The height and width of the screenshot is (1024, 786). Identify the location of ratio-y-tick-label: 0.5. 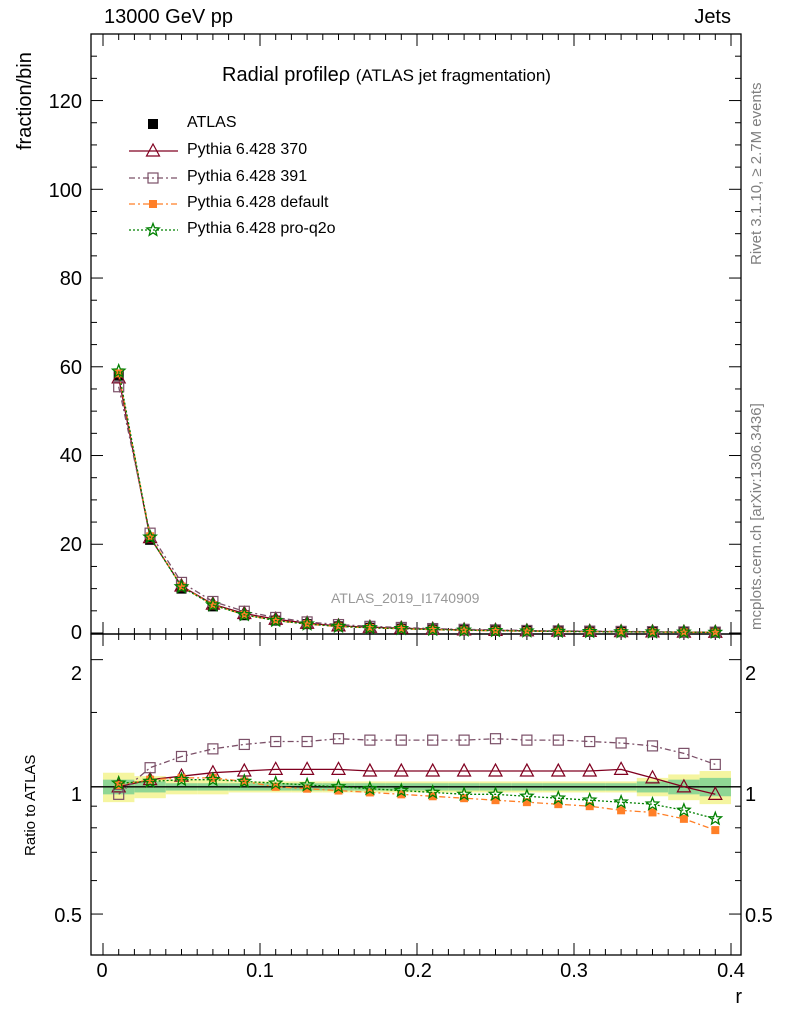
(68, 916).